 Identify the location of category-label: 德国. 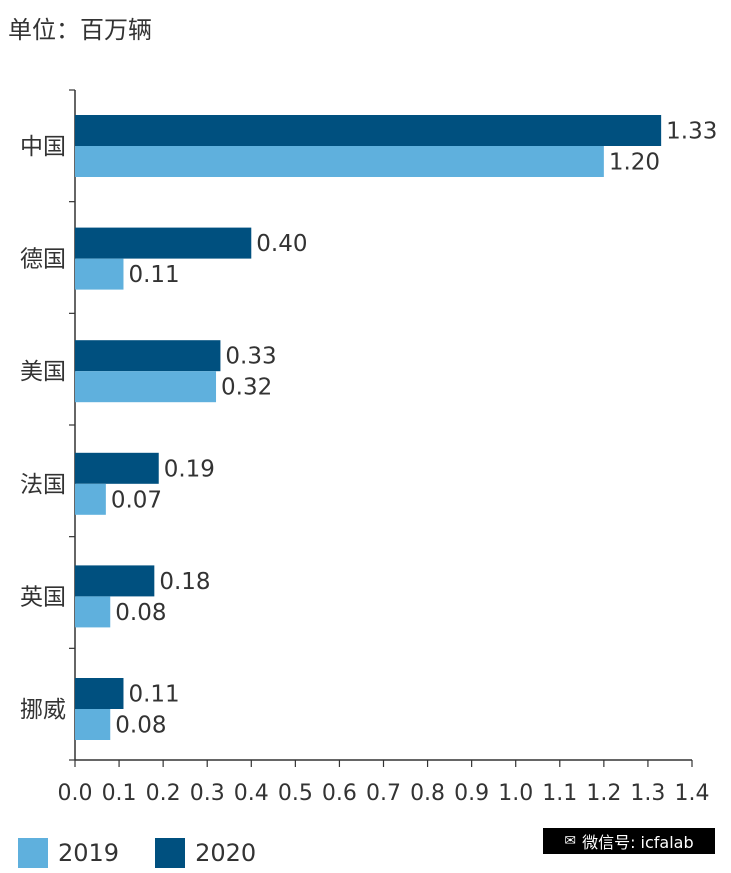
(43, 260).